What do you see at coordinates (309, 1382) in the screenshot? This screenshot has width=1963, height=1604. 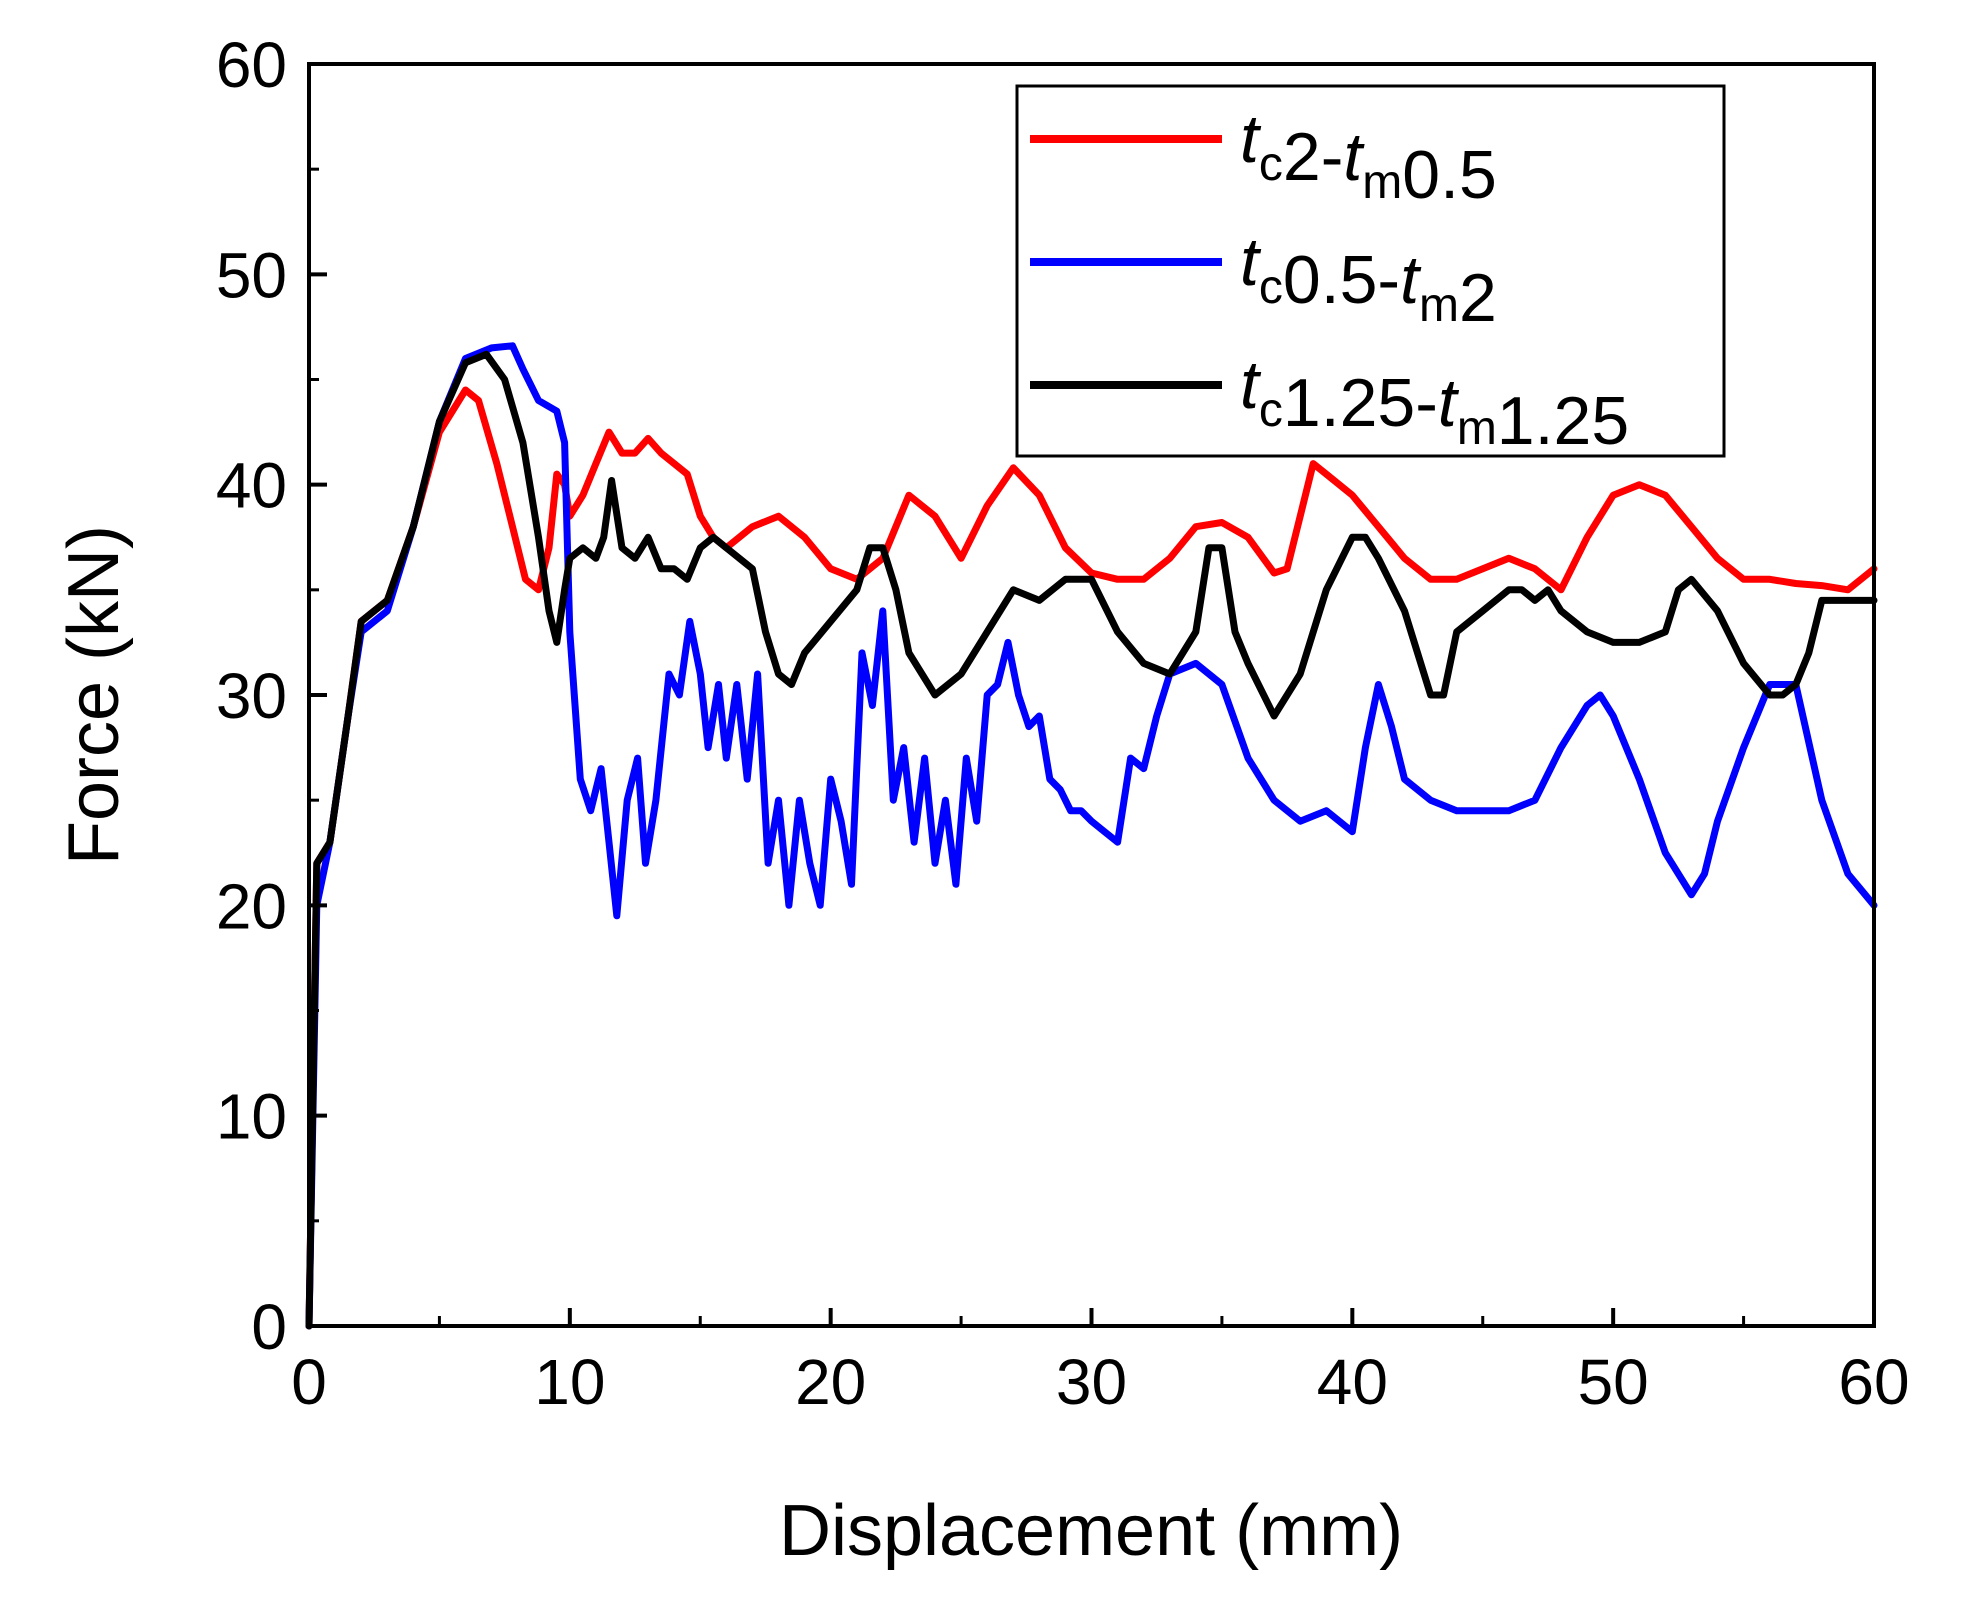 I see `x-tick-label: 0` at bounding box center [309, 1382].